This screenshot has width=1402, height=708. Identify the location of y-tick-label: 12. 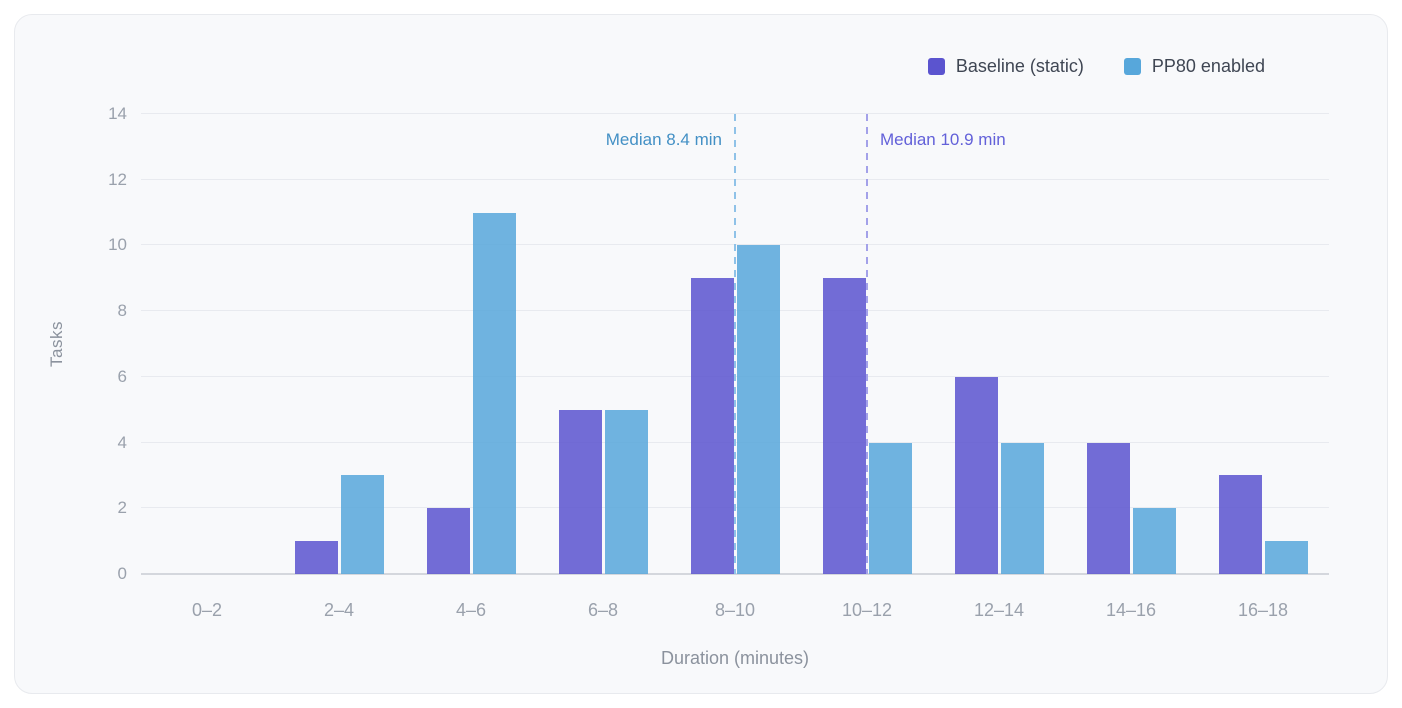
(117, 179).